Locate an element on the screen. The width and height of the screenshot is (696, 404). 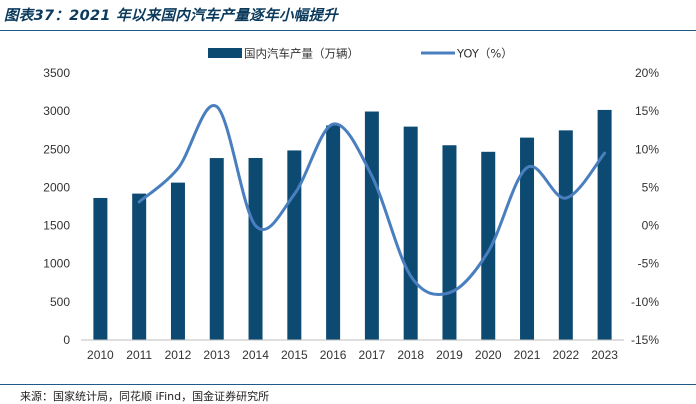
x-tick-label: 2020 is located at coordinates (488, 355).